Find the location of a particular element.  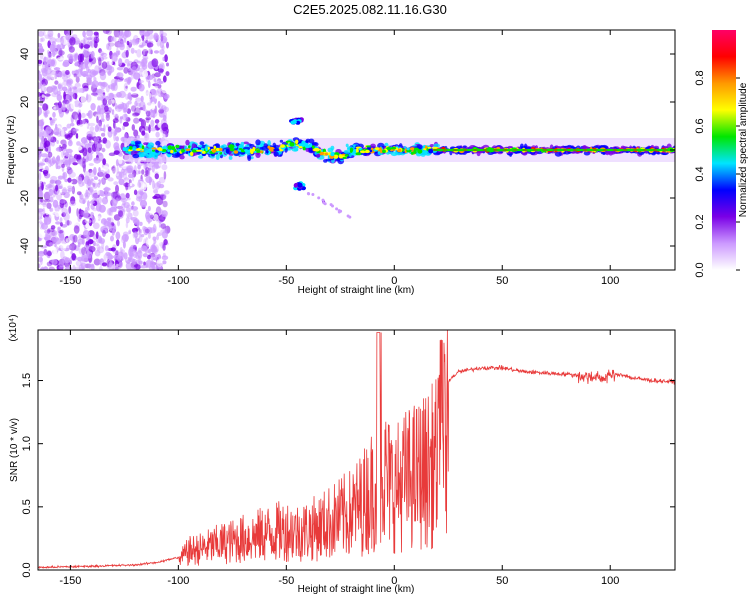

heatmap-y-tick-label: 40 is located at coordinates (25, 54).